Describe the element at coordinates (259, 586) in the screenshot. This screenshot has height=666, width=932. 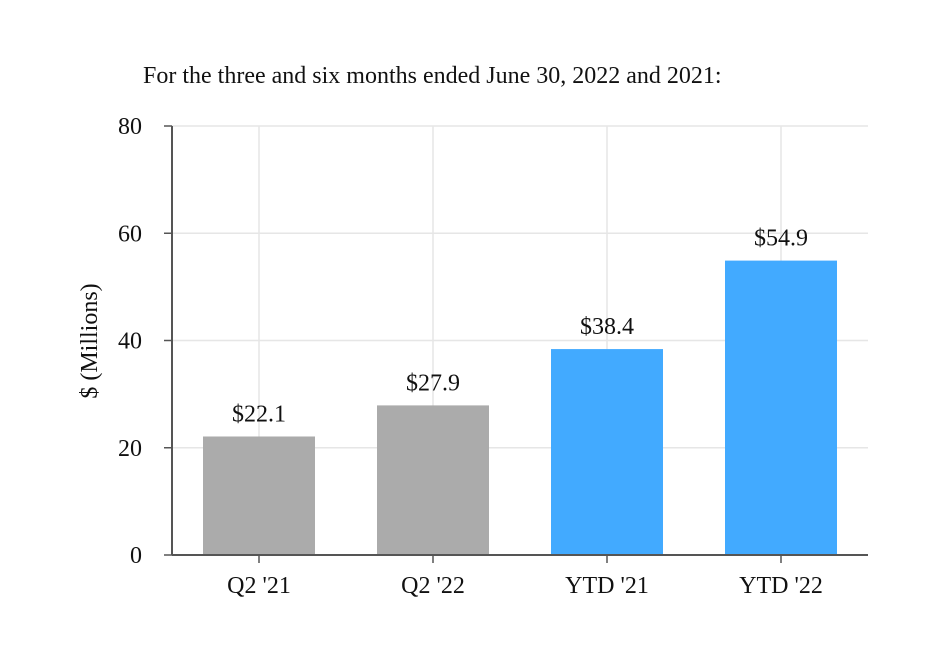
I see `x-tick-label: Q2 '21` at that location.